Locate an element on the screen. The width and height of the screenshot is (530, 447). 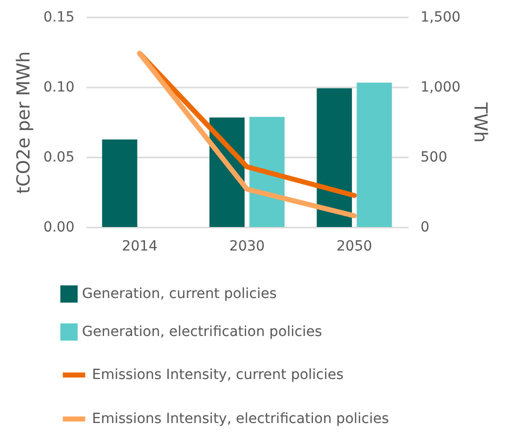
y-tick-label: 0.10 is located at coordinates (58, 88).